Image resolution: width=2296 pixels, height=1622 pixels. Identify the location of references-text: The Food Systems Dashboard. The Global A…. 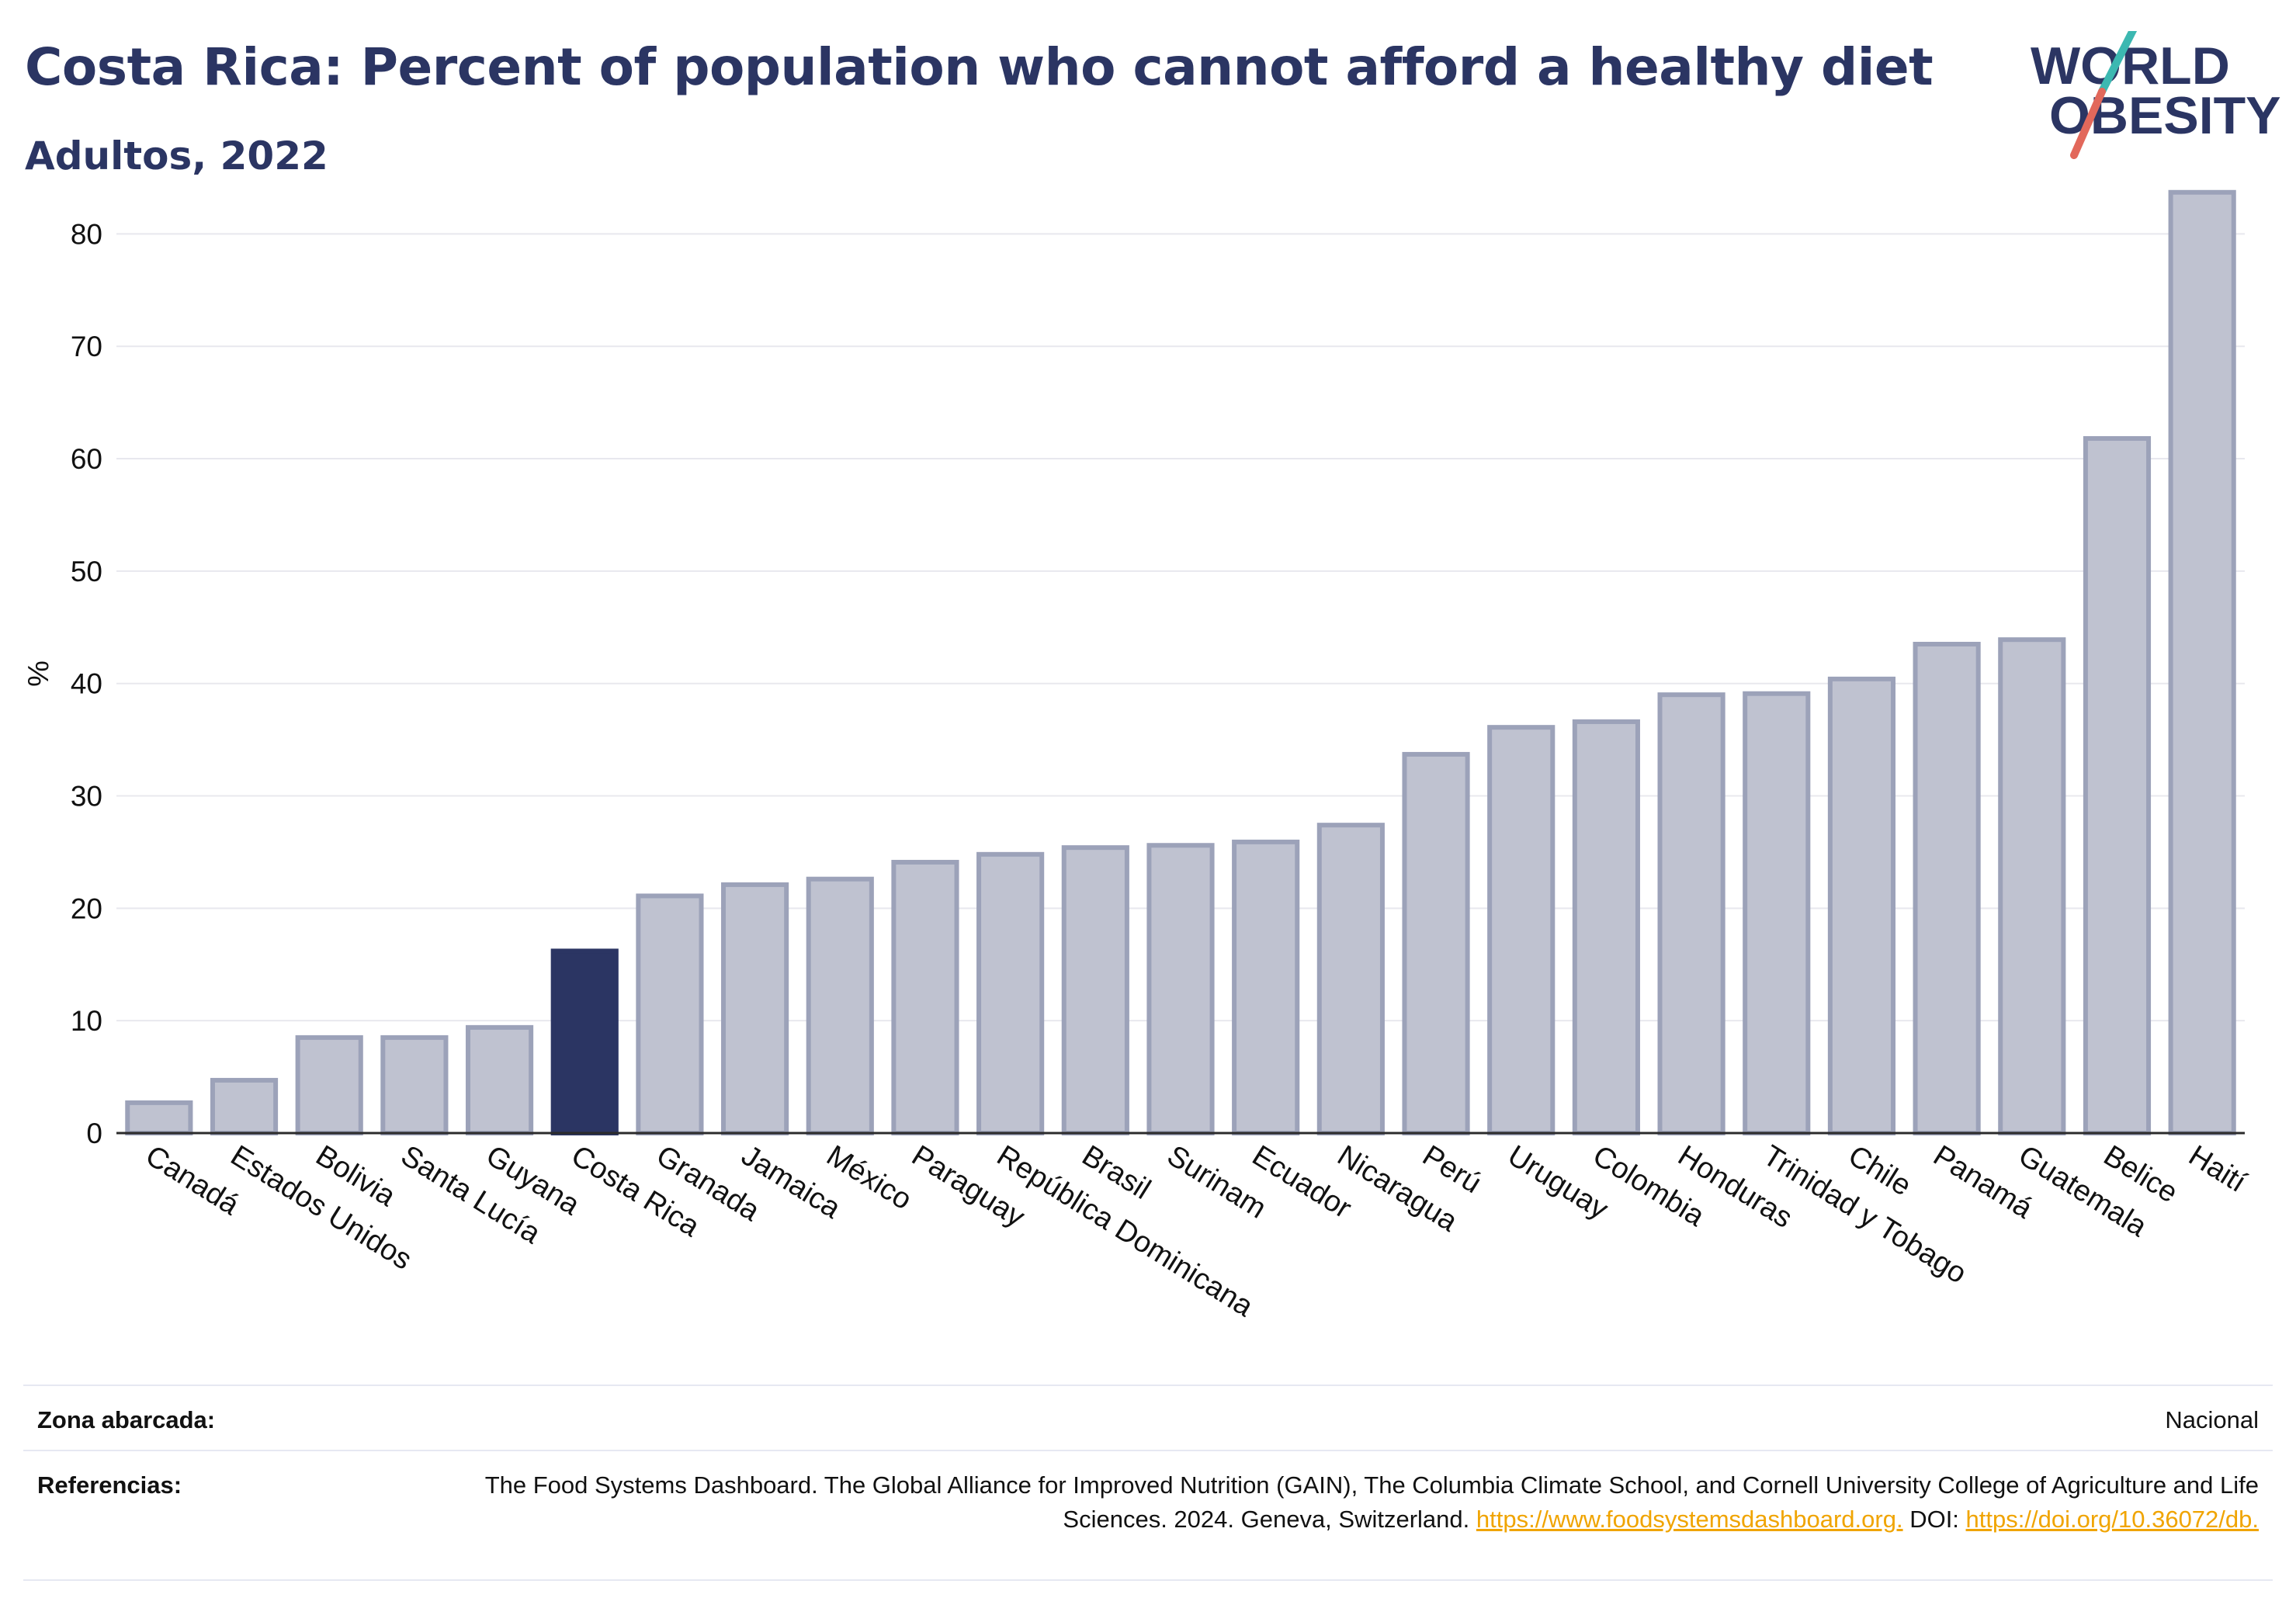
(1371, 1502).